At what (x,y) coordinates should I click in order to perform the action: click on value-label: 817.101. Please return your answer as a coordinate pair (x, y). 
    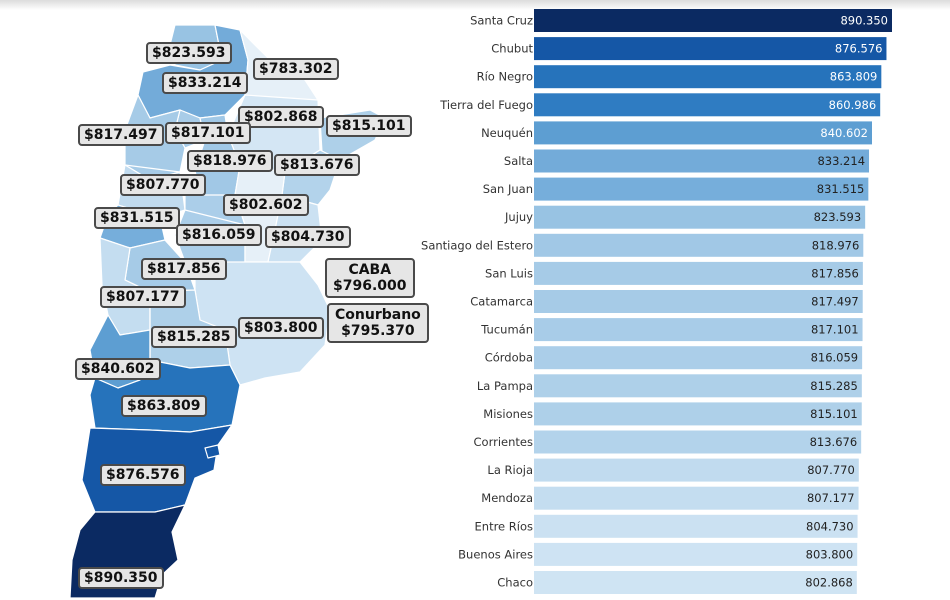
    Looking at the image, I should click on (835, 330).